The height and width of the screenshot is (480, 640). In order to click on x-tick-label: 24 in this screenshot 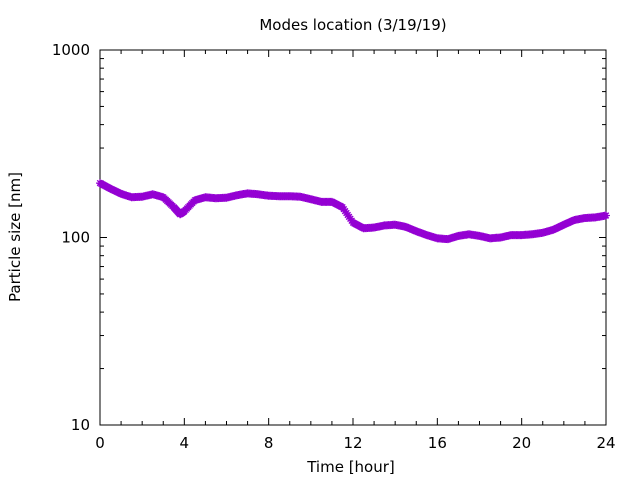, I will do `click(605, 443)`.